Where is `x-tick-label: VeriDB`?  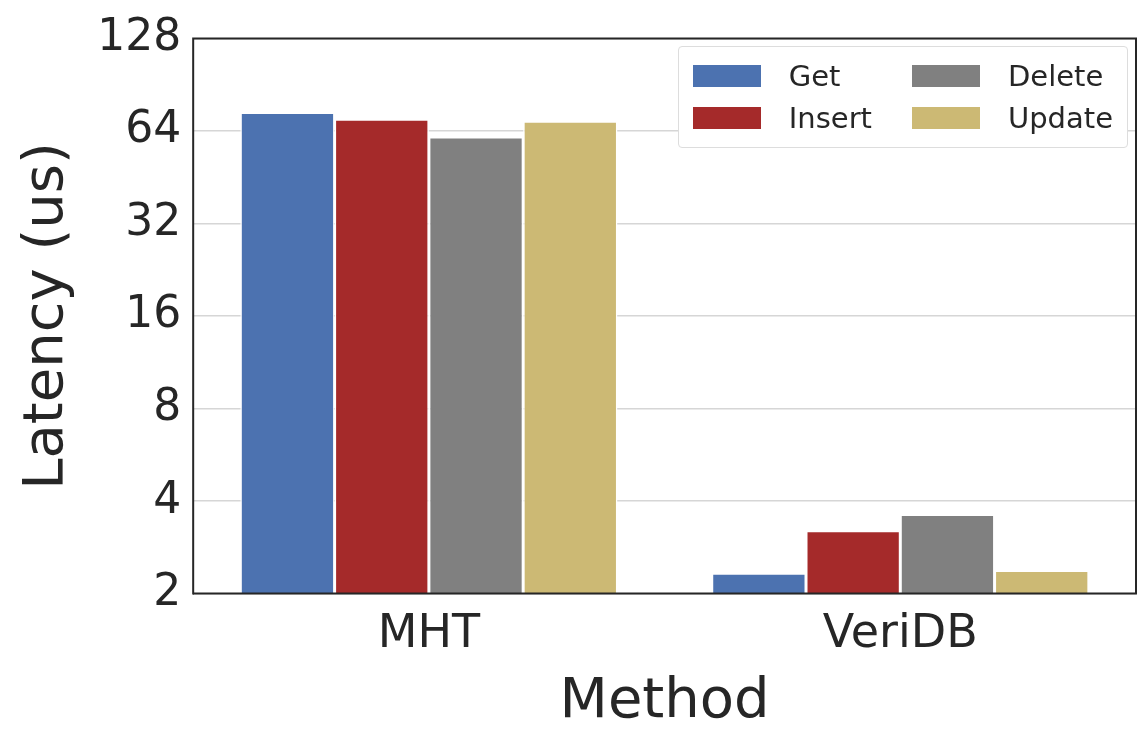
x-tick-label: VeriDB is located at coordinates (900, 631).